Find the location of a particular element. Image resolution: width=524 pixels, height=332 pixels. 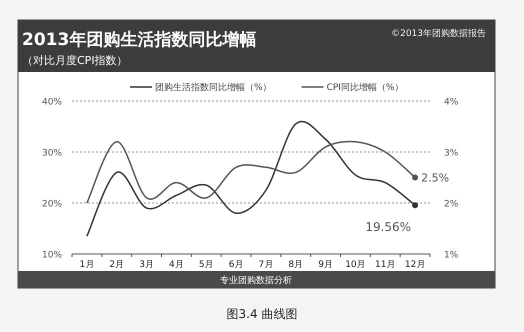

x-tick-label: 11月 is located at coordinates (385, 265).